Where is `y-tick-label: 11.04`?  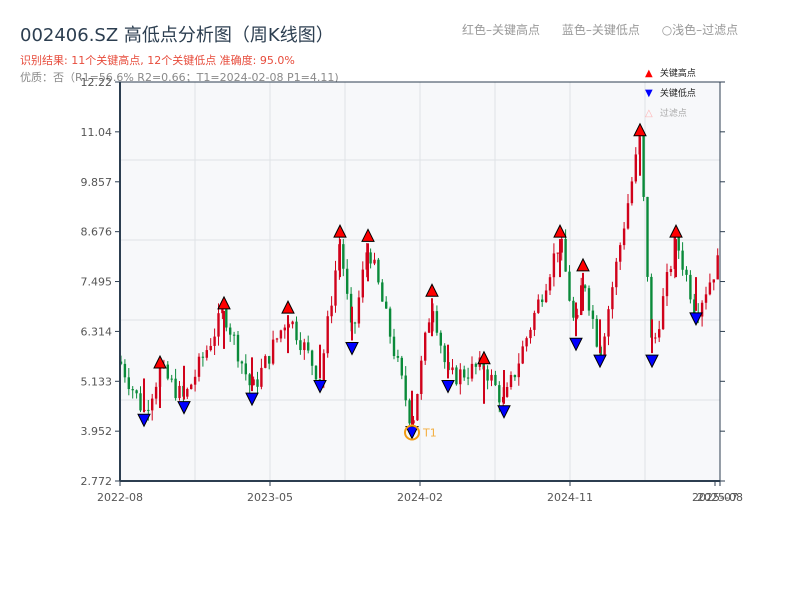
y-tick-label: 11.04 is located at coordinates (97, 132).